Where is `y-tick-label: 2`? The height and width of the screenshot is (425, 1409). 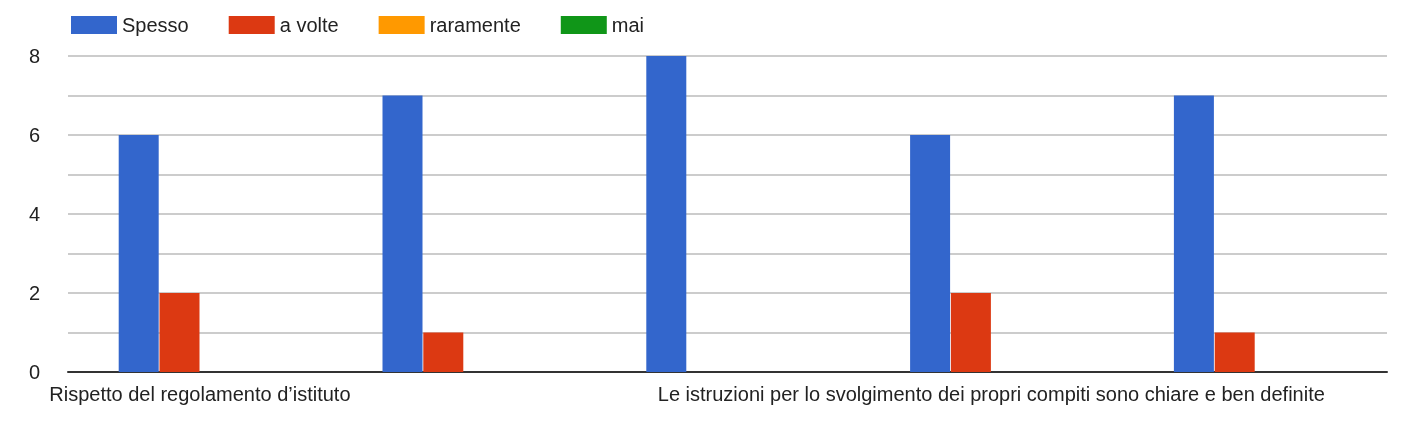
y-tick-label: 2 is located at coordinates (34, 293).